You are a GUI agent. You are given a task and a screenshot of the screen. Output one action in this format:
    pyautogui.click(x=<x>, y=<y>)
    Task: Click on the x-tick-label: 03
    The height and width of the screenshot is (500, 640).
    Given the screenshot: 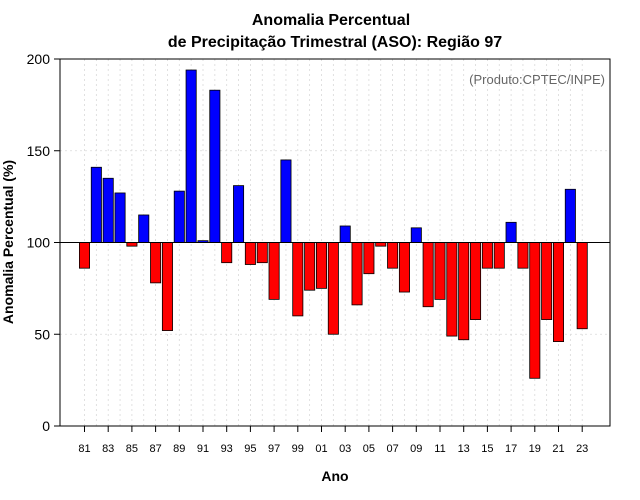 What is the action you would take?
    pyautogui.click(x=345, y=449)
    